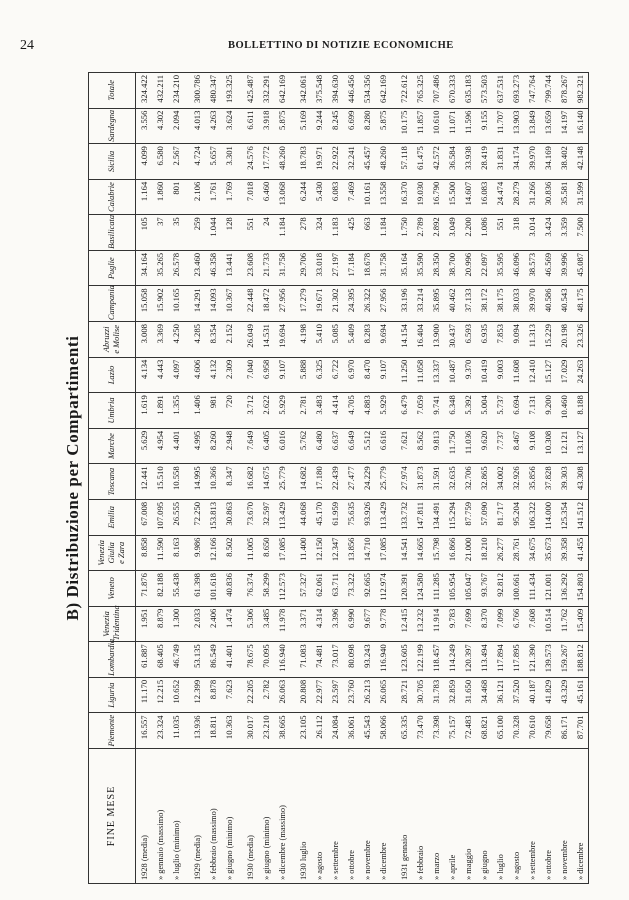  Describe the element at coordinates (250, 161) in the screenshot. I see `cell: 24.576` at that location.